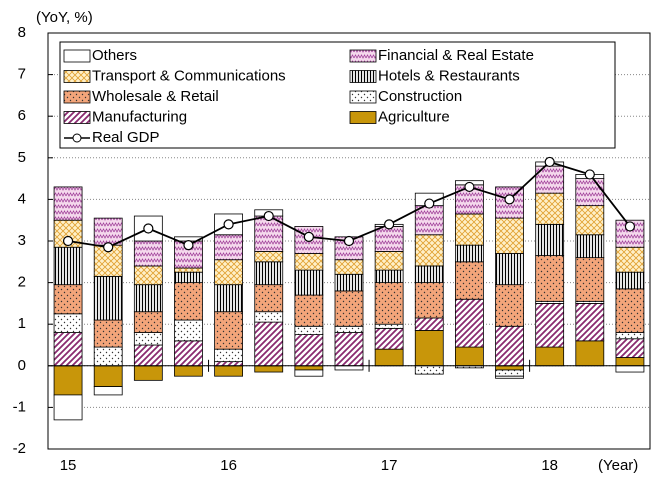 The width and height of the screenshot is (659, 496). I want to click on y-tick-label: -1, so click(19, 406).